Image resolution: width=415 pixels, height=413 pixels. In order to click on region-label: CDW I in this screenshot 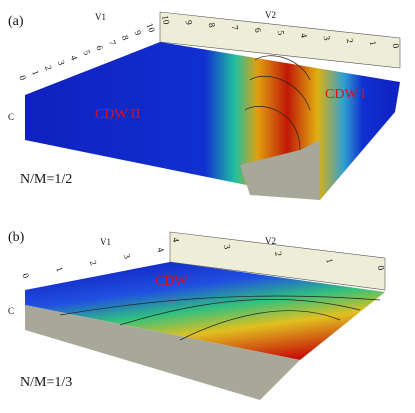, I will do `click(345, 94)`.